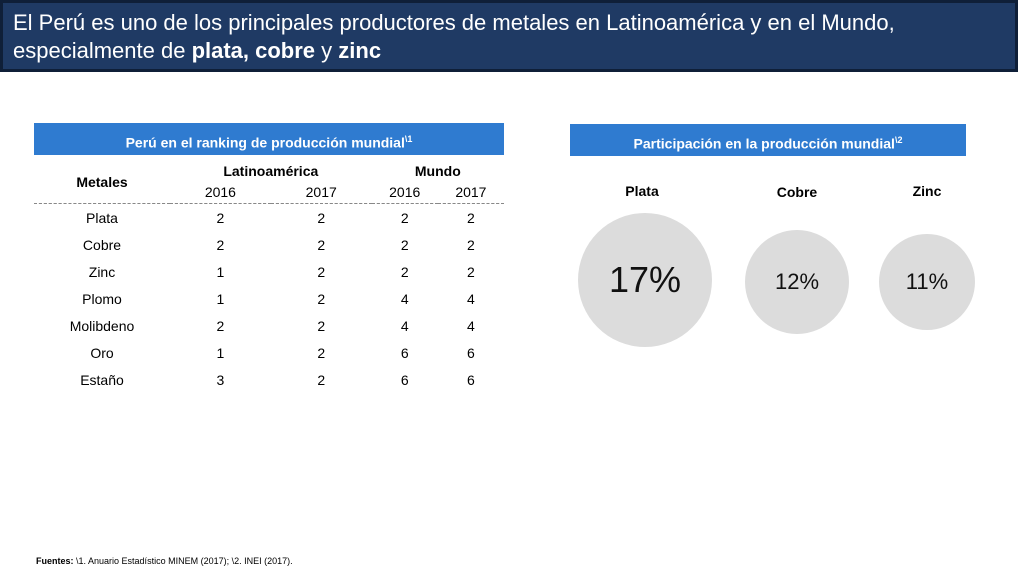 The height and width of the screenshot is (576, 1024). Describe the element at coordinates (269, 352) in the screenshot. I see `table-row: Oro 1 2 6 6` at that location.